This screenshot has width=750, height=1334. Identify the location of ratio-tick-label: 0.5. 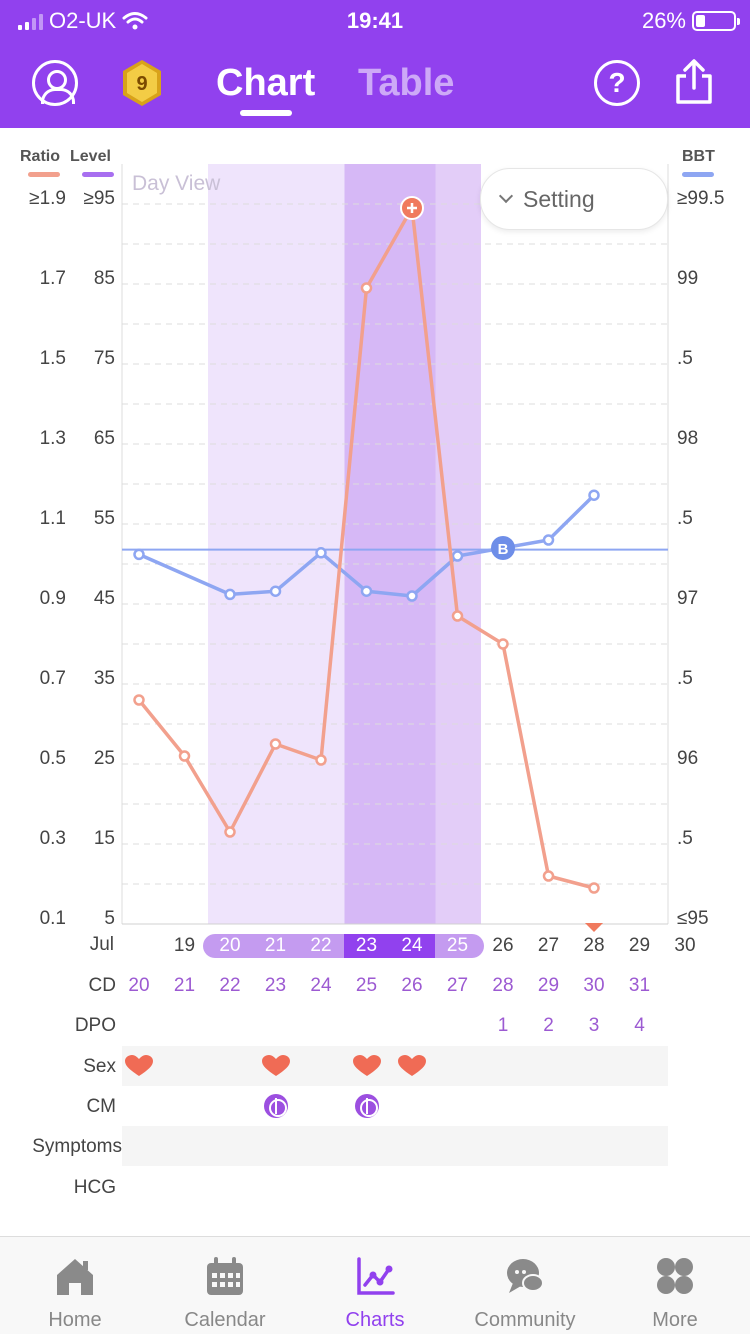
(52, 758).